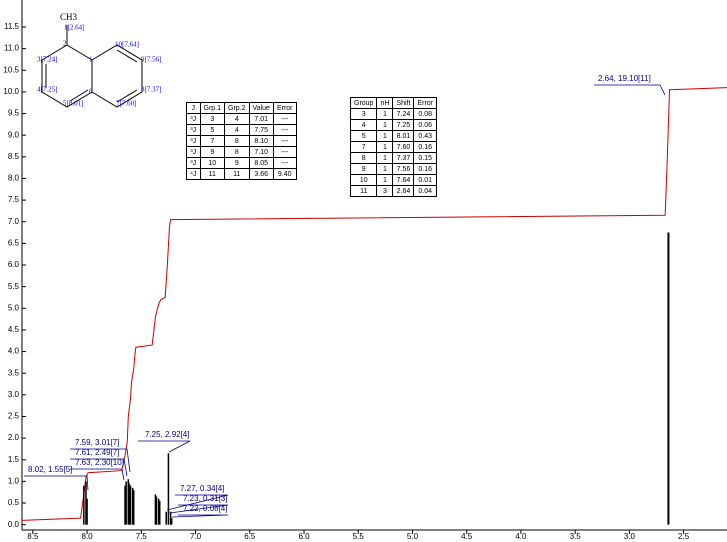 This screenshot has height=542, width=727. I want to click on cell: 8, so click(237, 141).